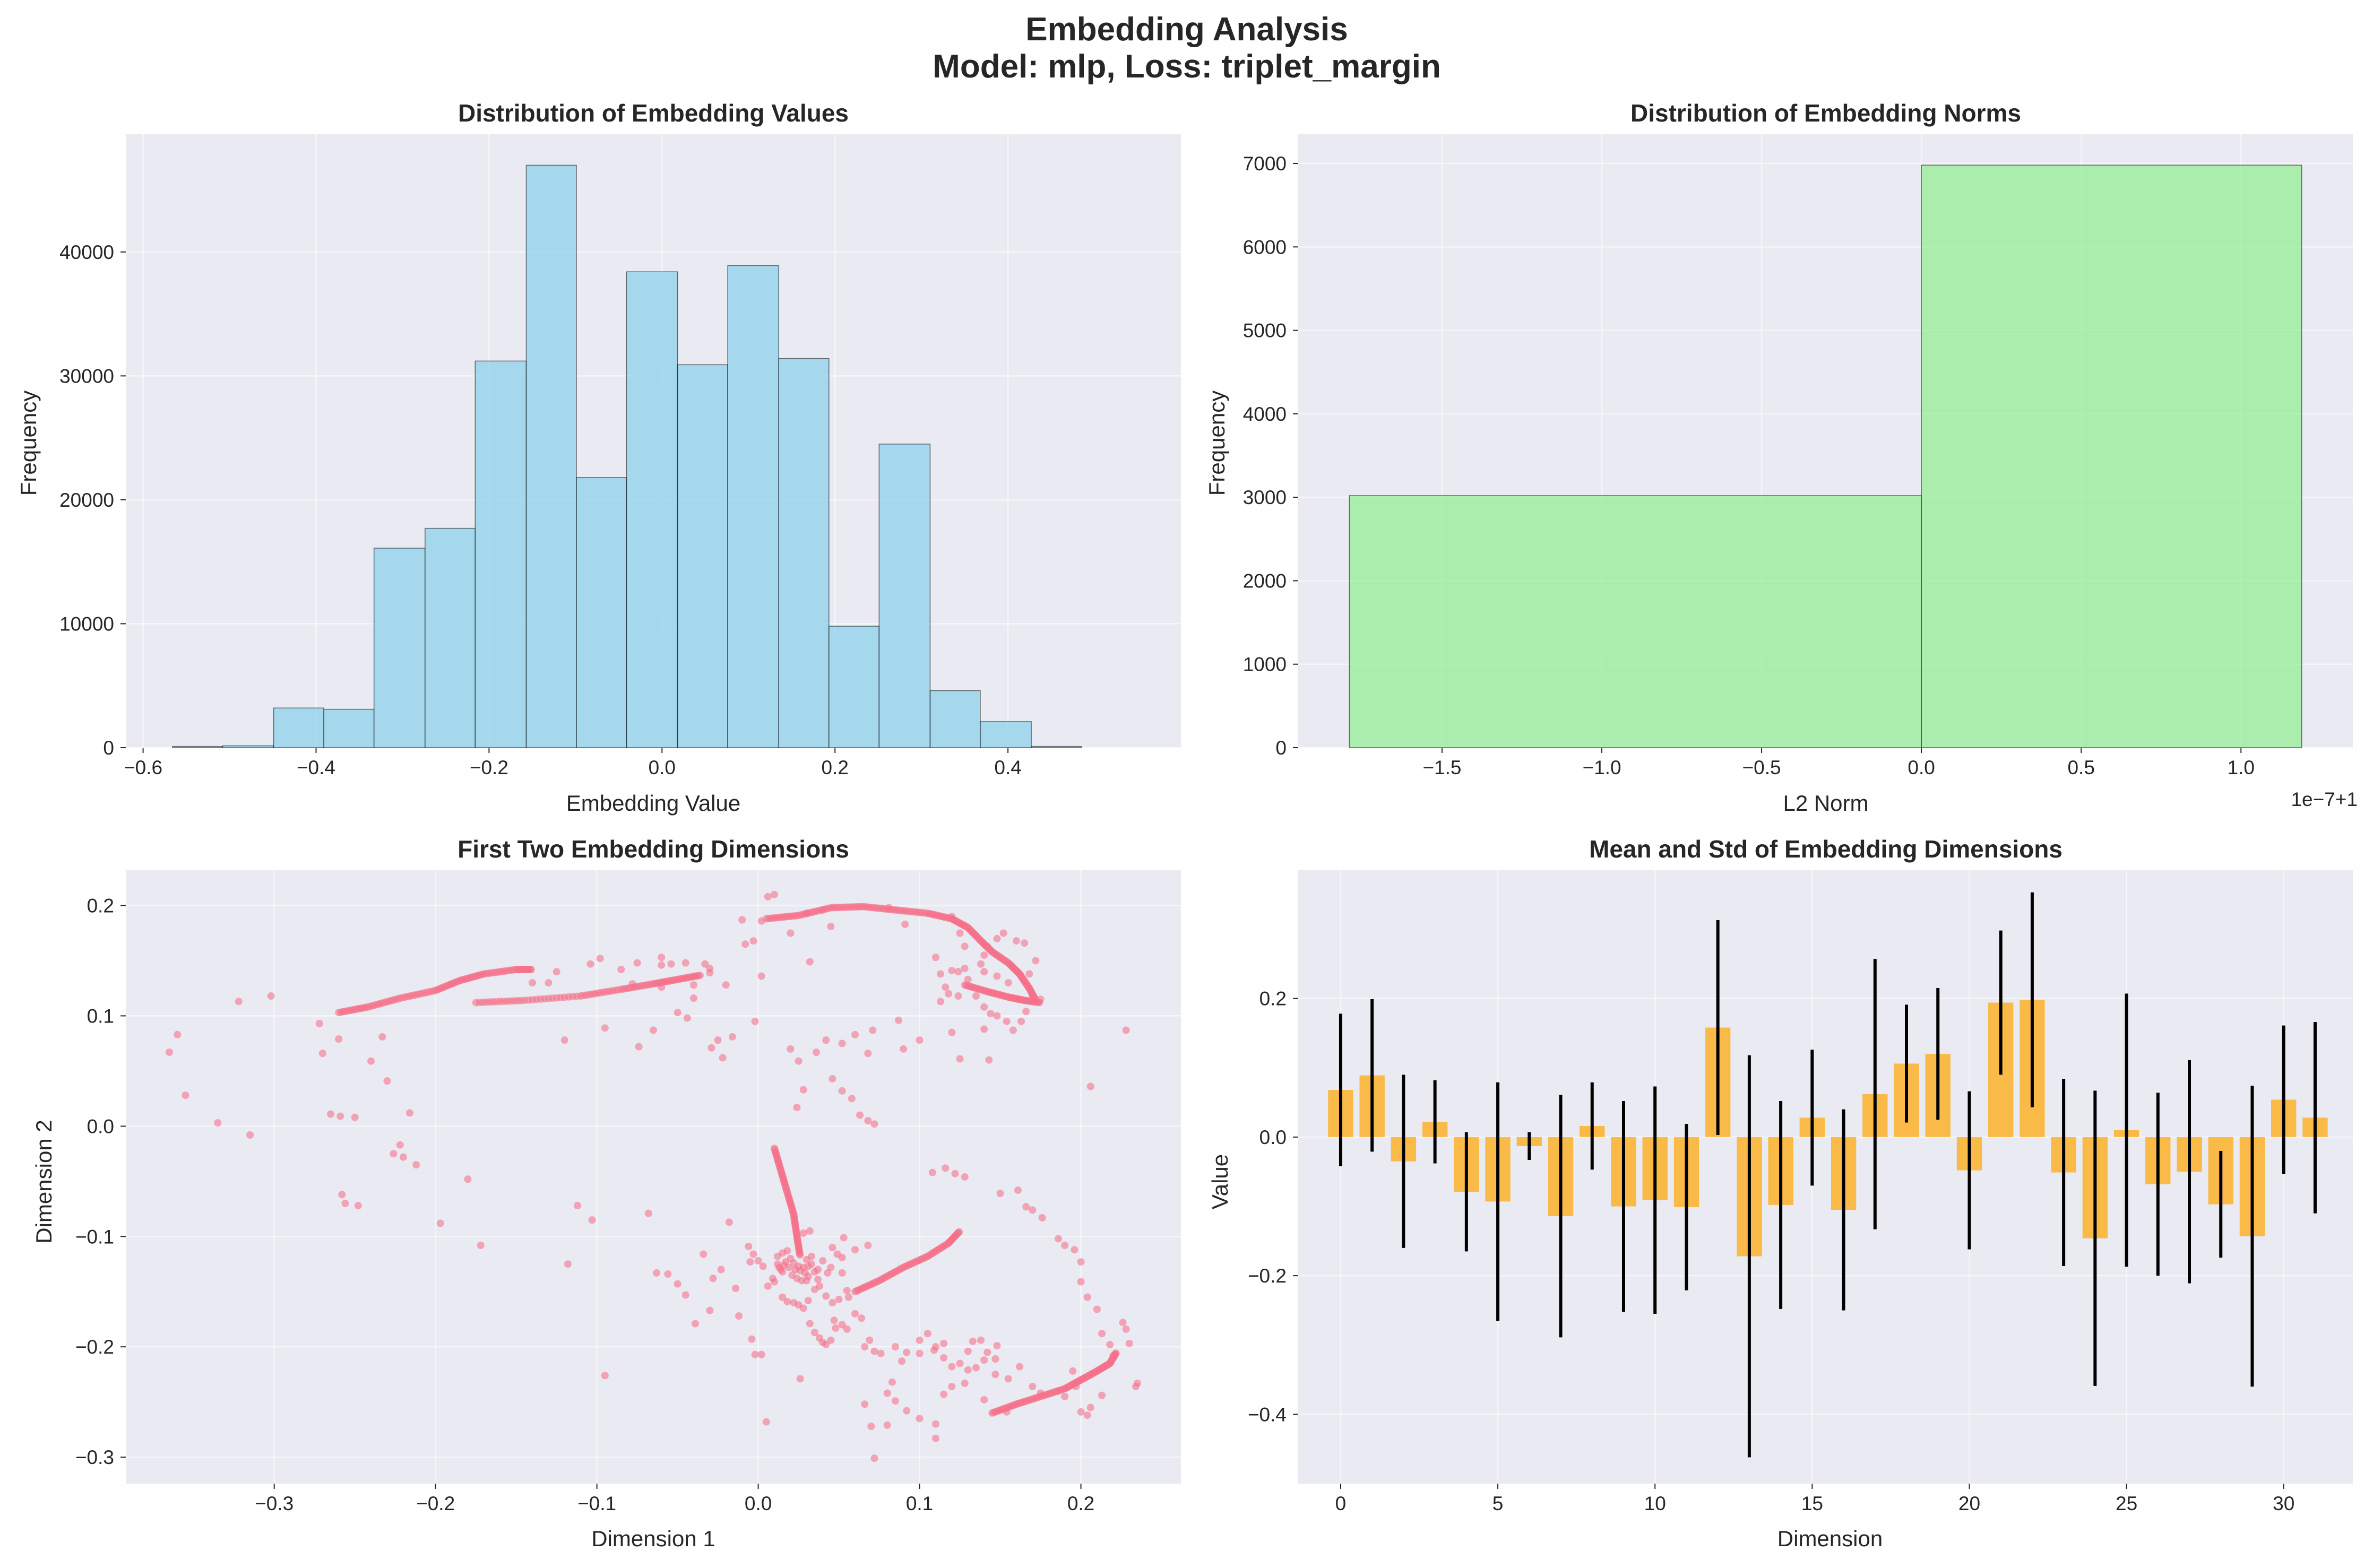 The height and width of the screenshot is (1568, 2373). What do you see at coordinates (316, 767) in the screenshot?
I see `values-hist-xtick-label: −0.4` at bounding box center [316, 767].